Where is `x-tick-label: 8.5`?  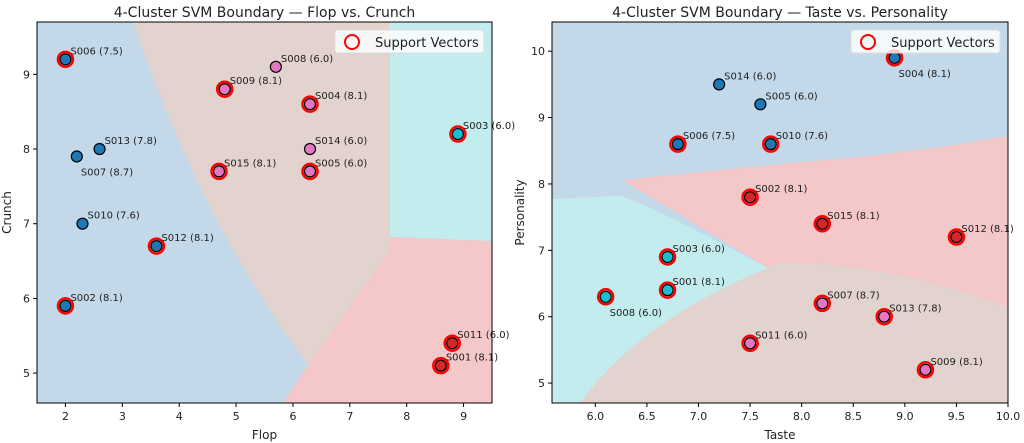
x-tick-label: 8.5 is located at coordinates (853, 416).